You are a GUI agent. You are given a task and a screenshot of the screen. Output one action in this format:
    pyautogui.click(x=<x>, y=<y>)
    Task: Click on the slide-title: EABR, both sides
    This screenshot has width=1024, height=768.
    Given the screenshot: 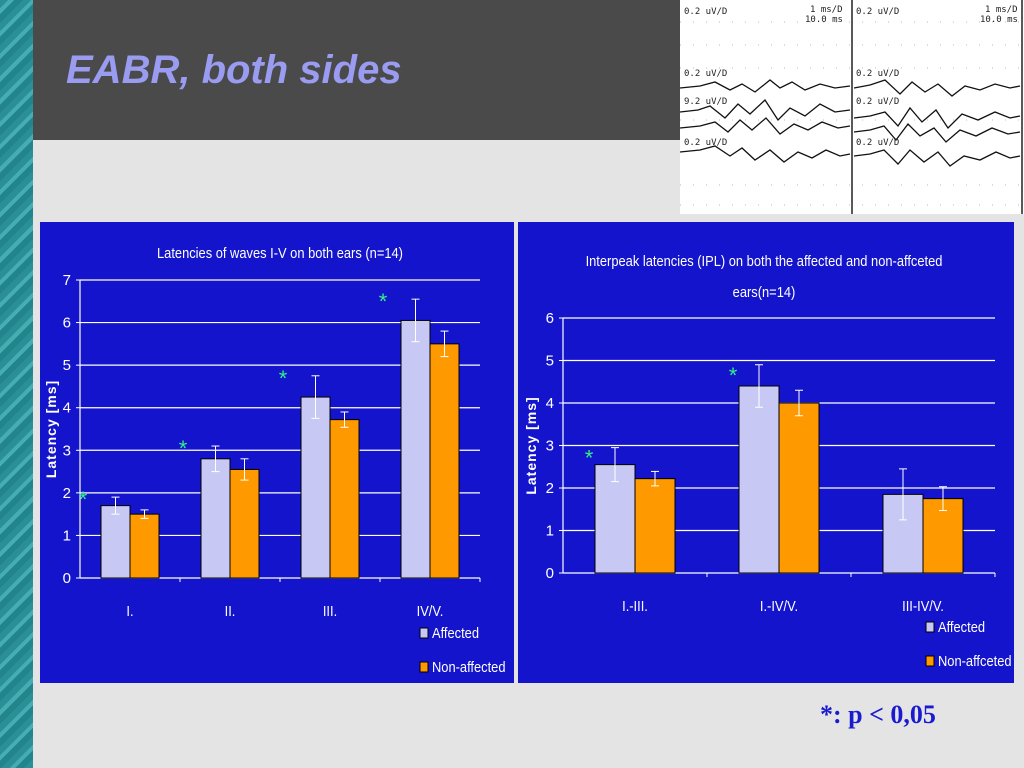 What is the action you would take?
    pyautogui.click(x=234, y=70)
    